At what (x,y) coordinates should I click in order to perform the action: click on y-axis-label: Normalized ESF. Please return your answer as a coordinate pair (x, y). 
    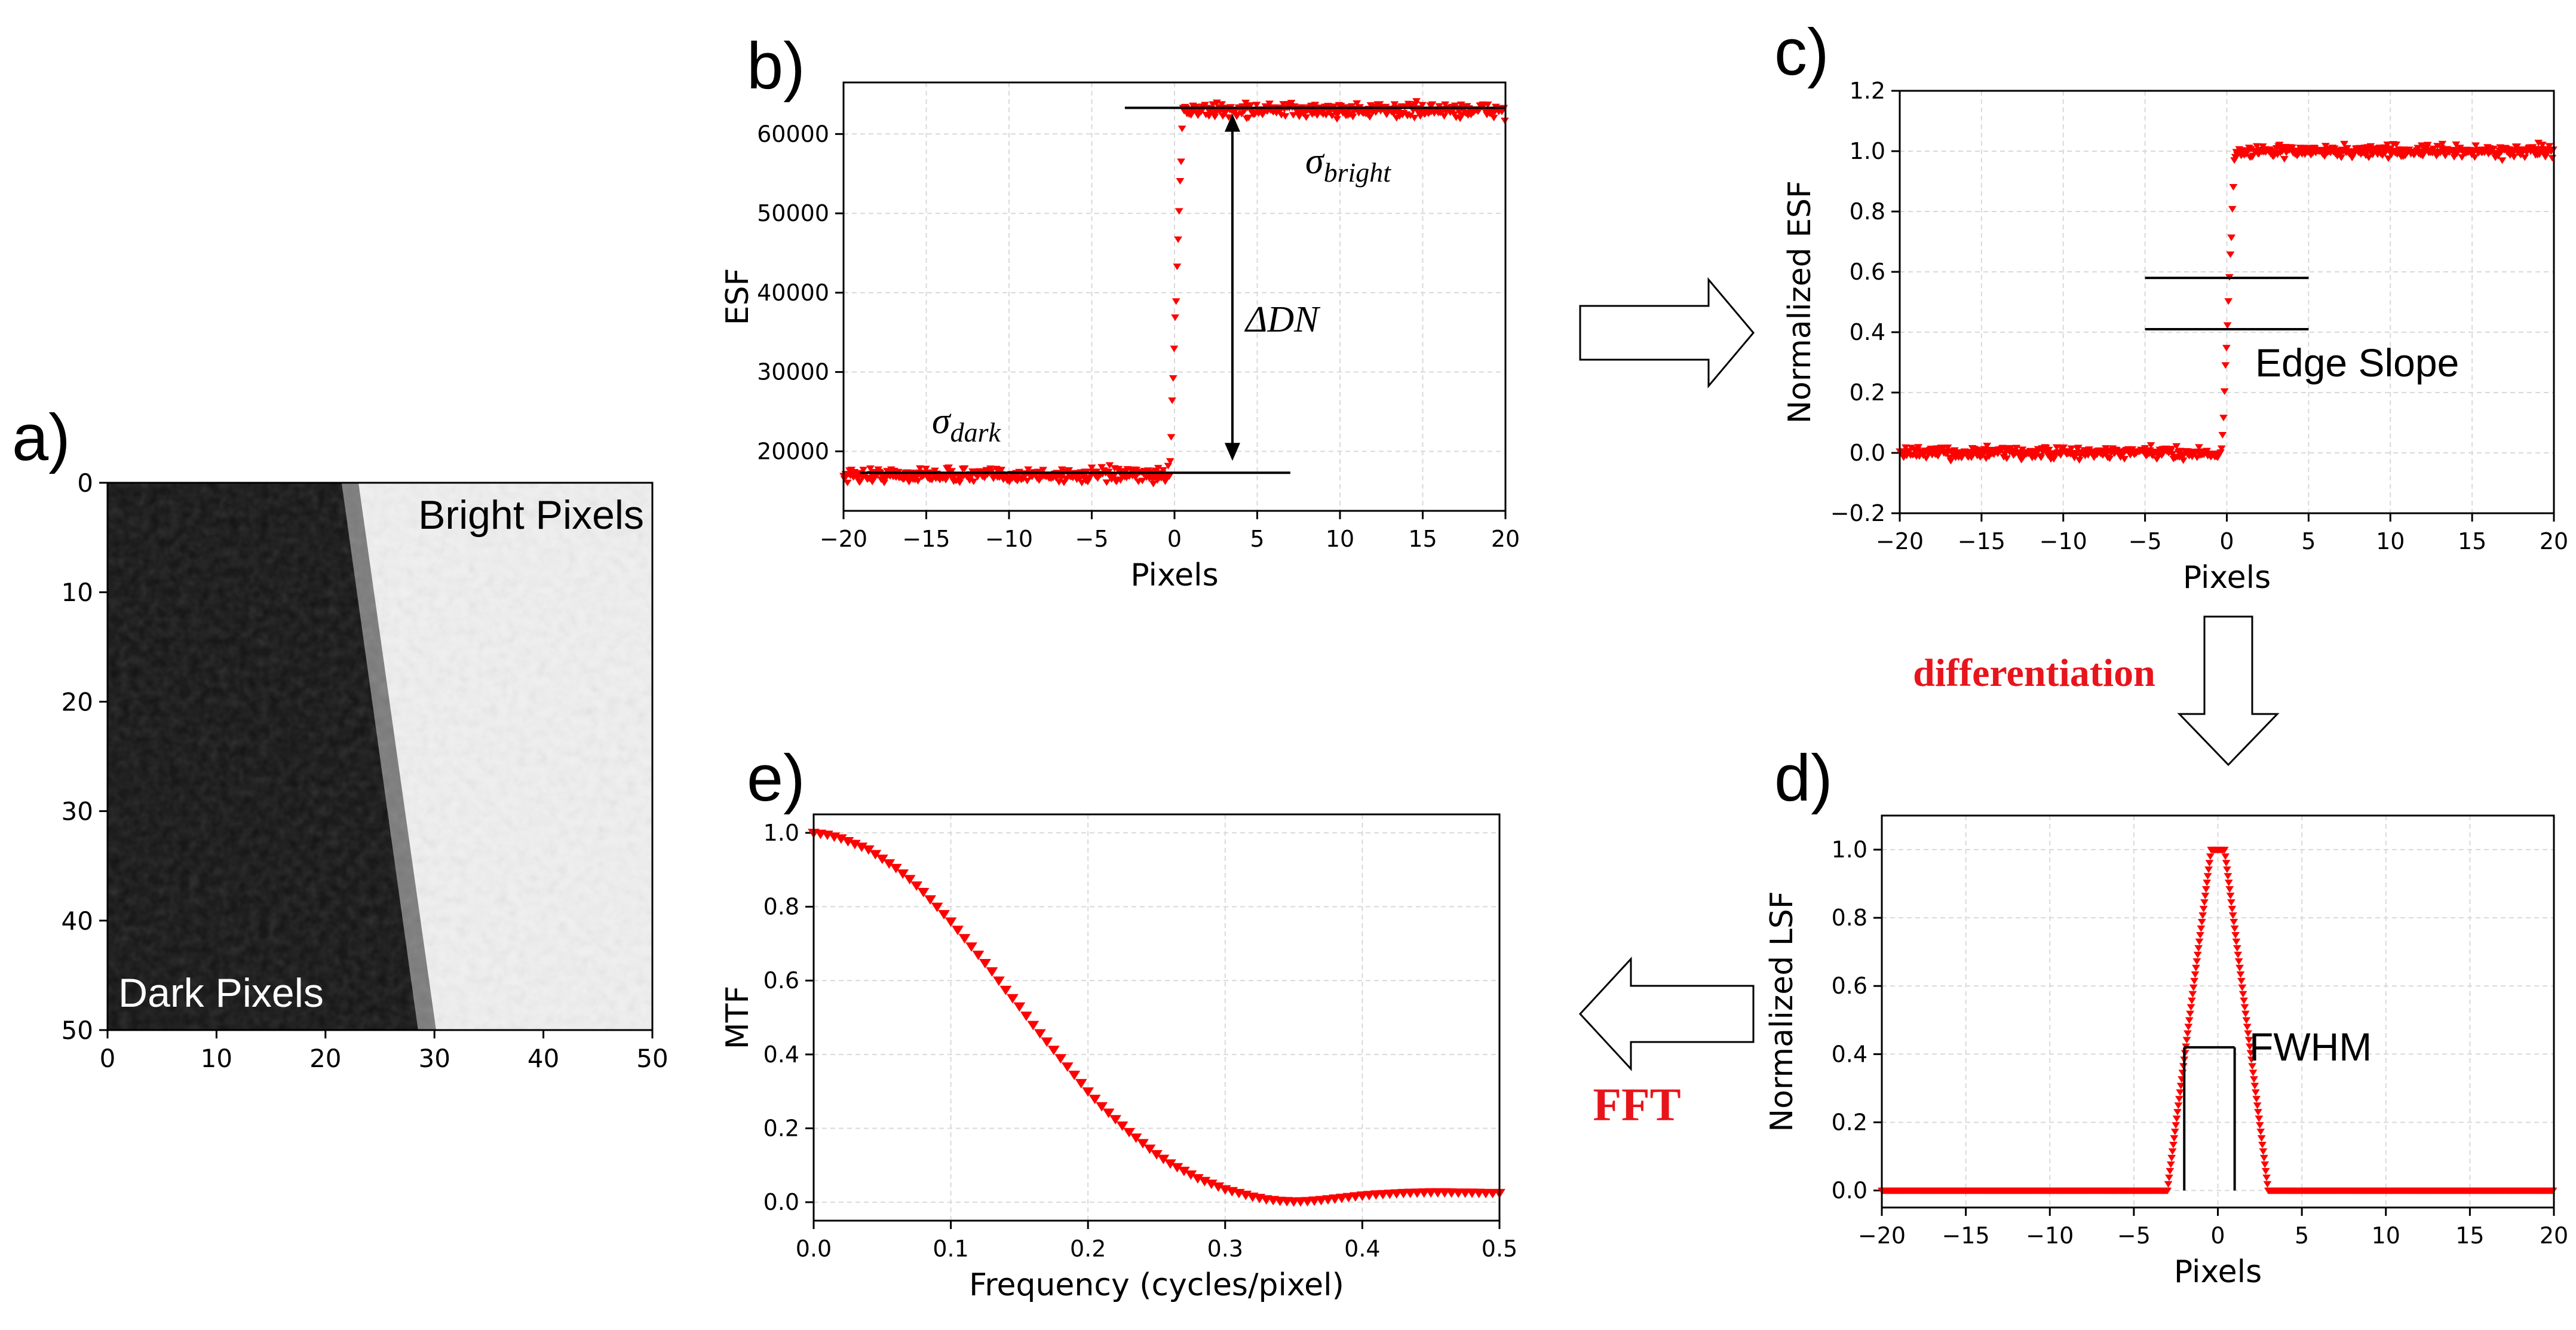
    Looking at the image, I should click on (1800, 302).